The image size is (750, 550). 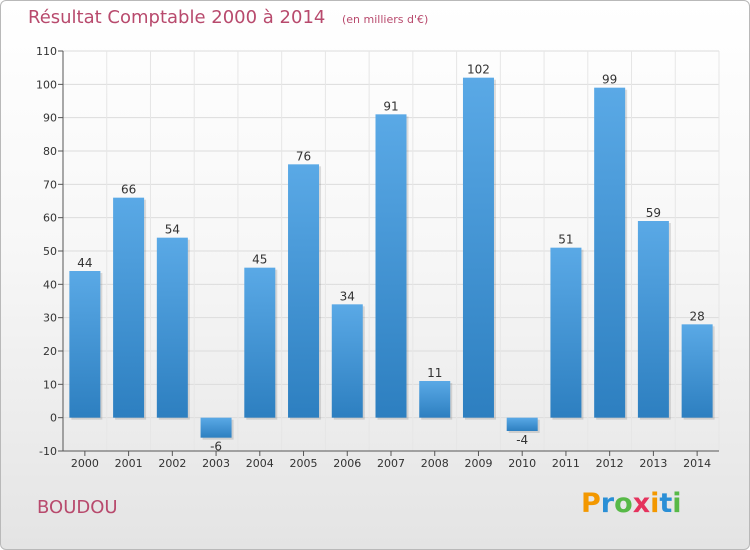 What do you see at coordinates (46, 51) in the screenshot?
I see `y-tick-label: 110` at bounding box center [46, 51].